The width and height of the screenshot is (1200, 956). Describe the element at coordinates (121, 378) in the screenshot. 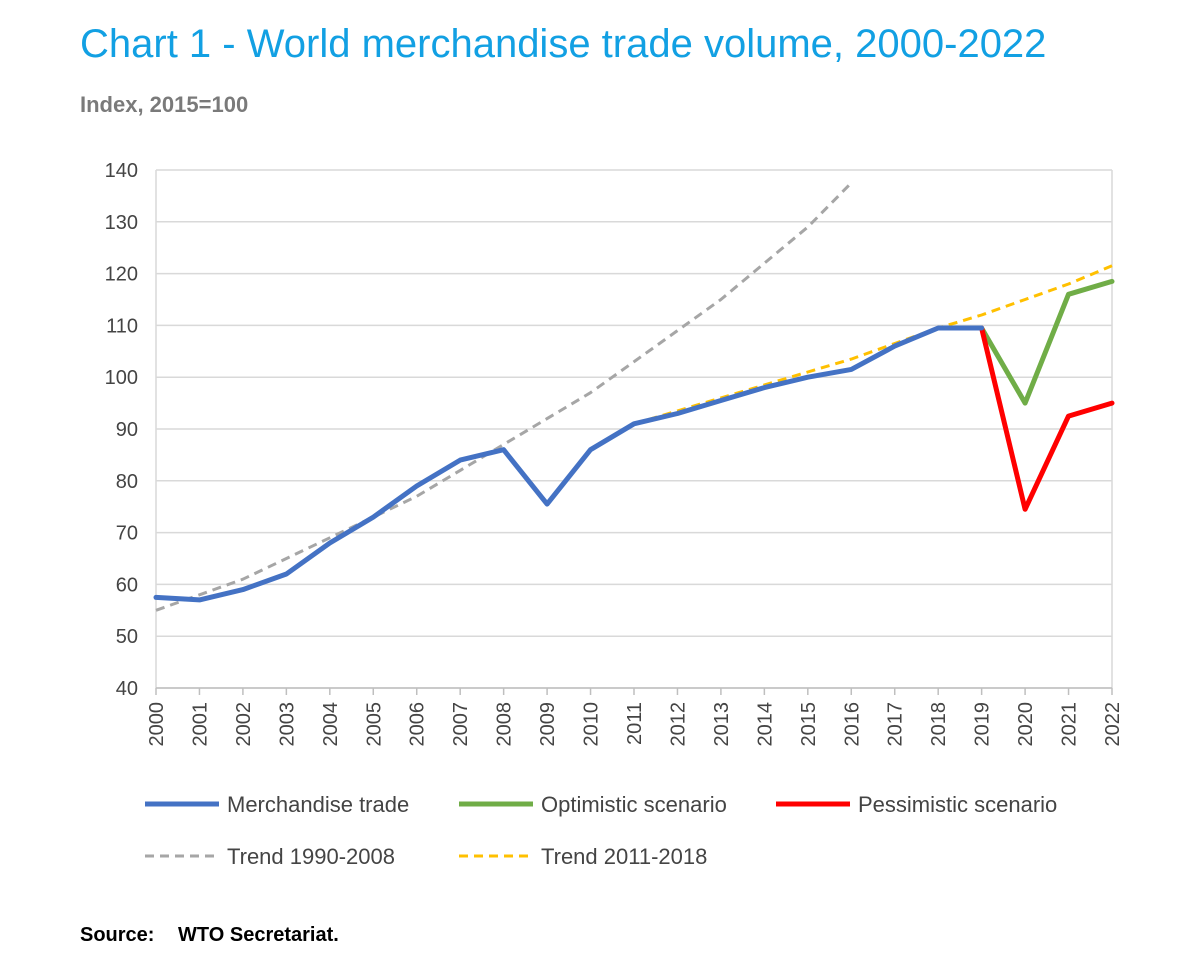

I see `y-tick-label: 100` at that location.